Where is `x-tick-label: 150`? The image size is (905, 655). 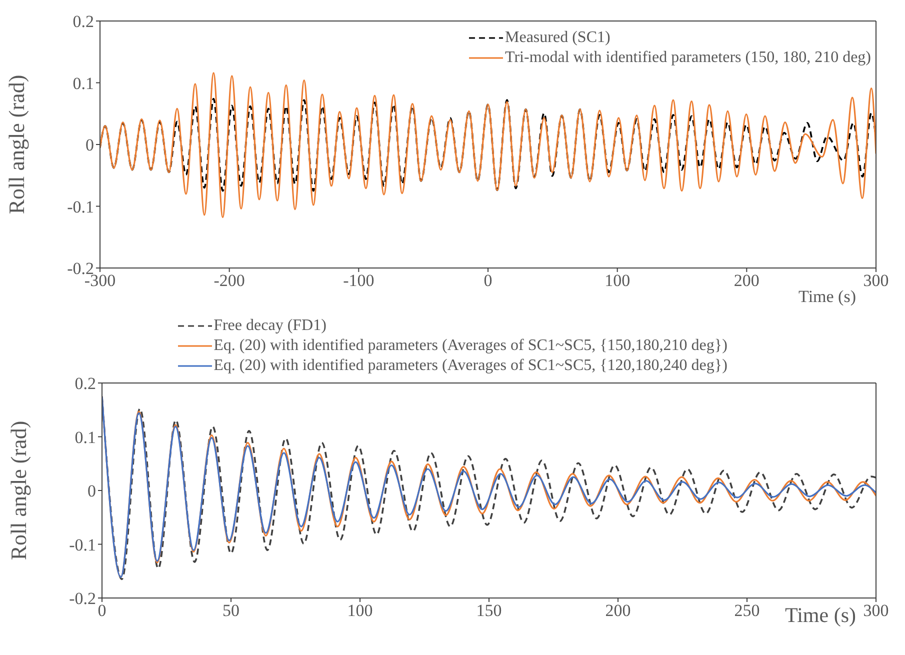
x-tick-label: 150 is located at coordinates (489, 610).